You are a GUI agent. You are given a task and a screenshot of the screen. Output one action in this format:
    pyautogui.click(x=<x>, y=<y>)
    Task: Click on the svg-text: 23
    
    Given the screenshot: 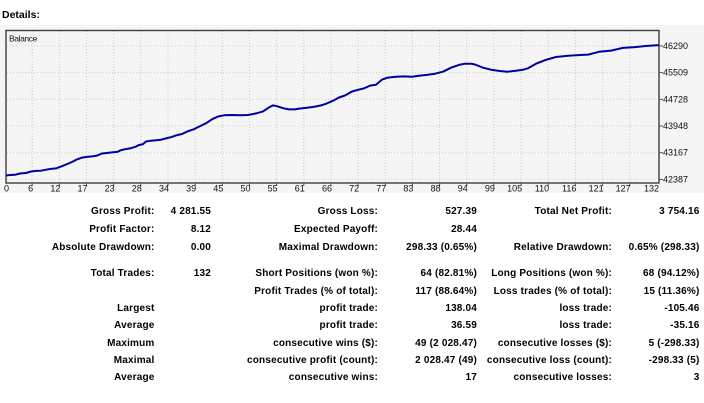 What is the action you would take?
    pyautogui.click(x=110, y=189)
    